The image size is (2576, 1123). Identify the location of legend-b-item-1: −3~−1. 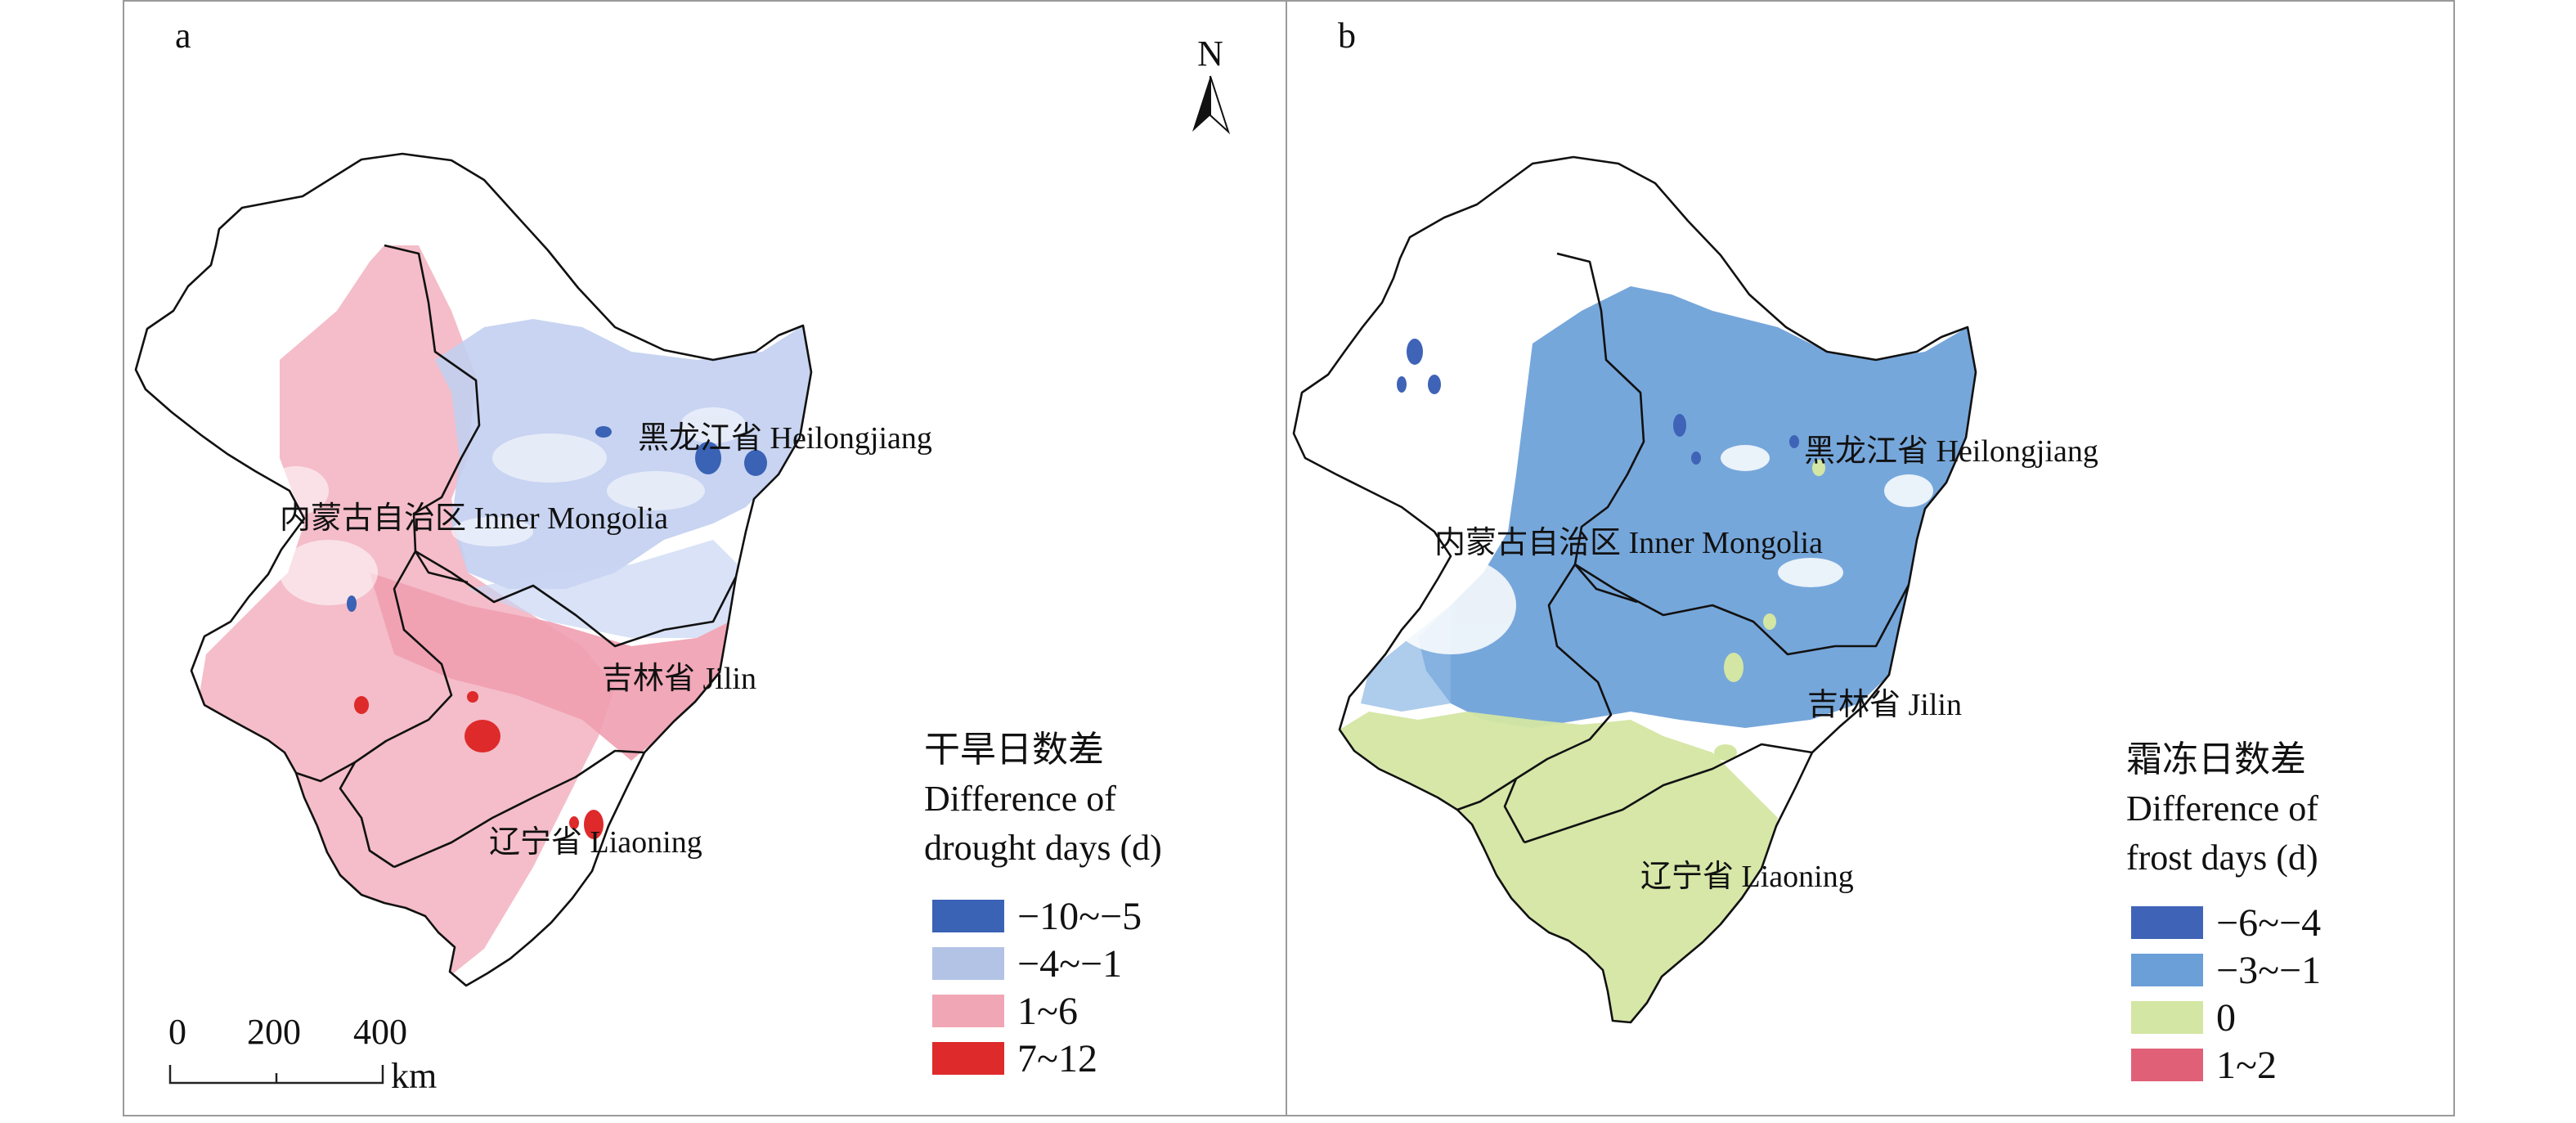
(2226, 970).